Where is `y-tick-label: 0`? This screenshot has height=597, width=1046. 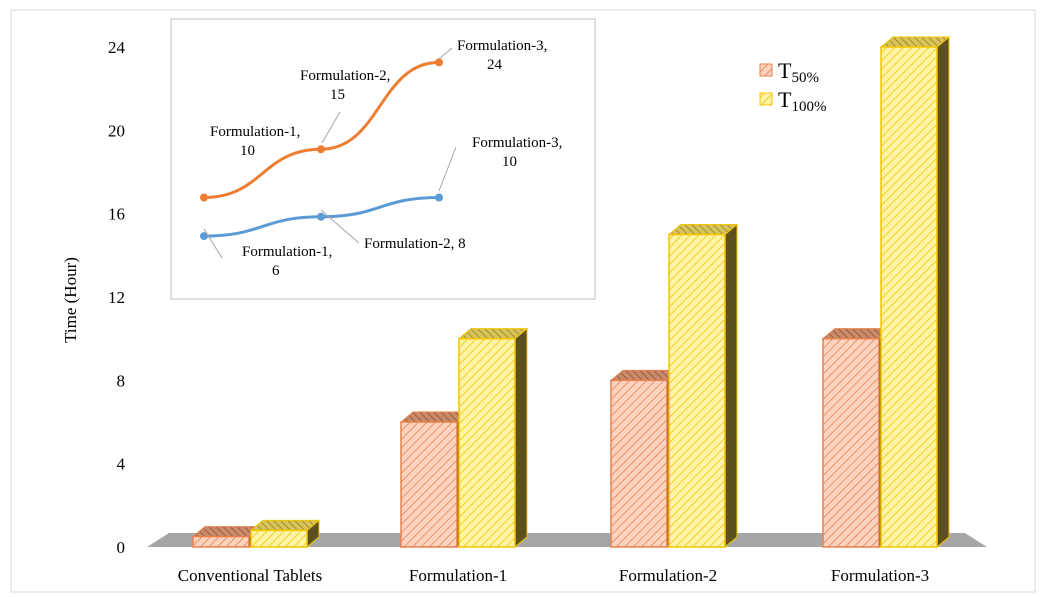
y-tick-label: 0 is located at coordinates (121, 547).